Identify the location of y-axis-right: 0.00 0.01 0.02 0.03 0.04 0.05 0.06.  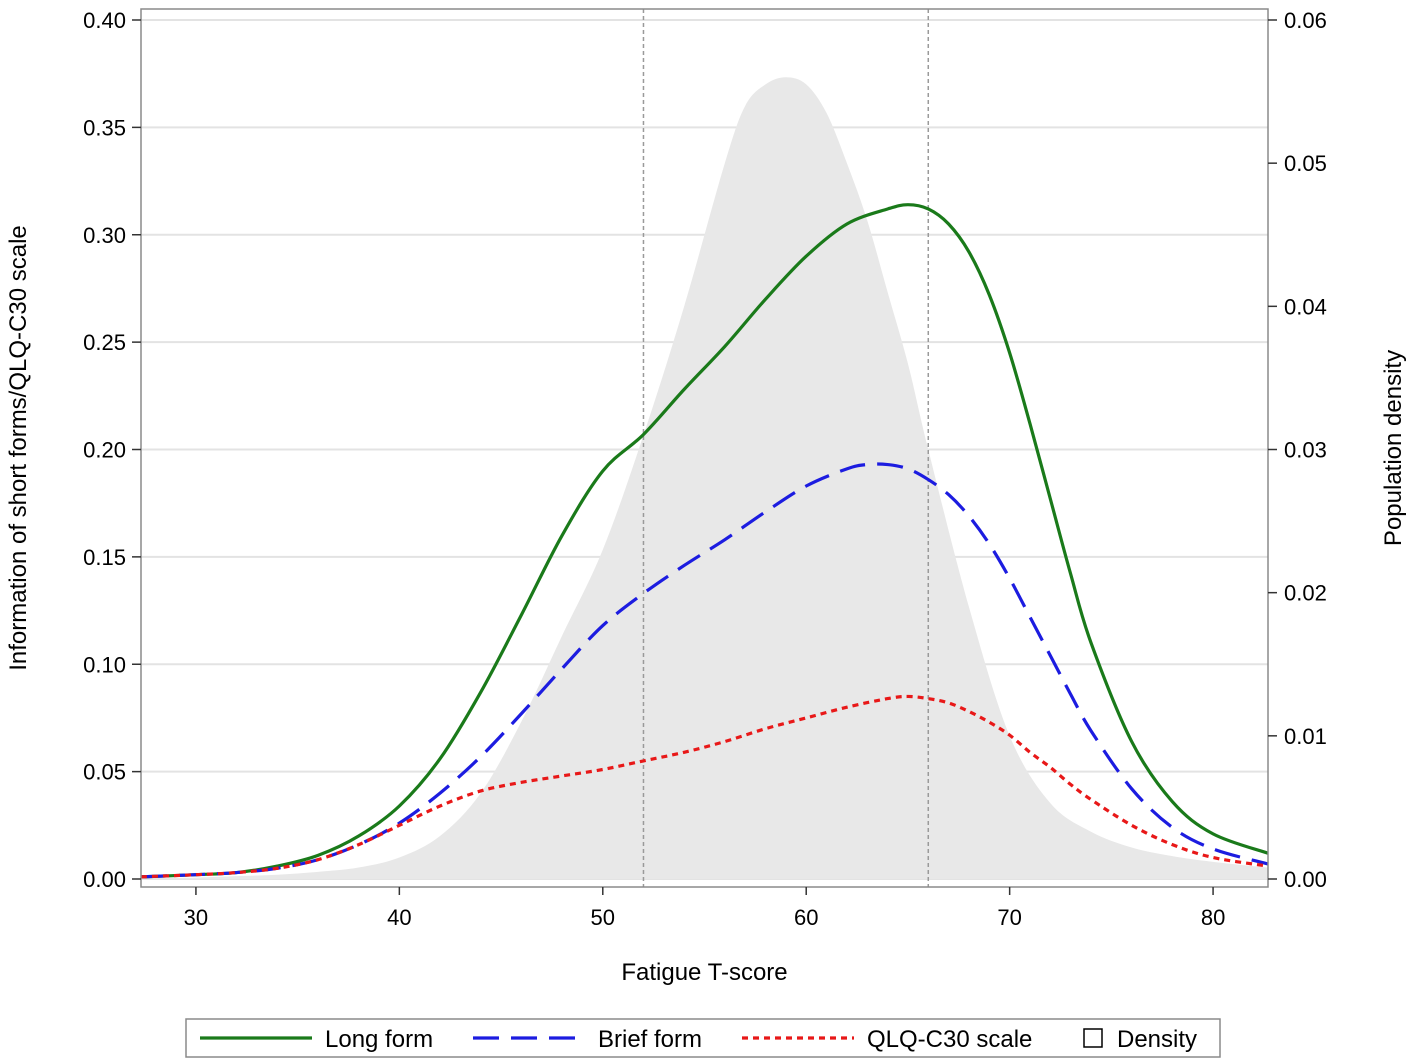
(1297, 450).